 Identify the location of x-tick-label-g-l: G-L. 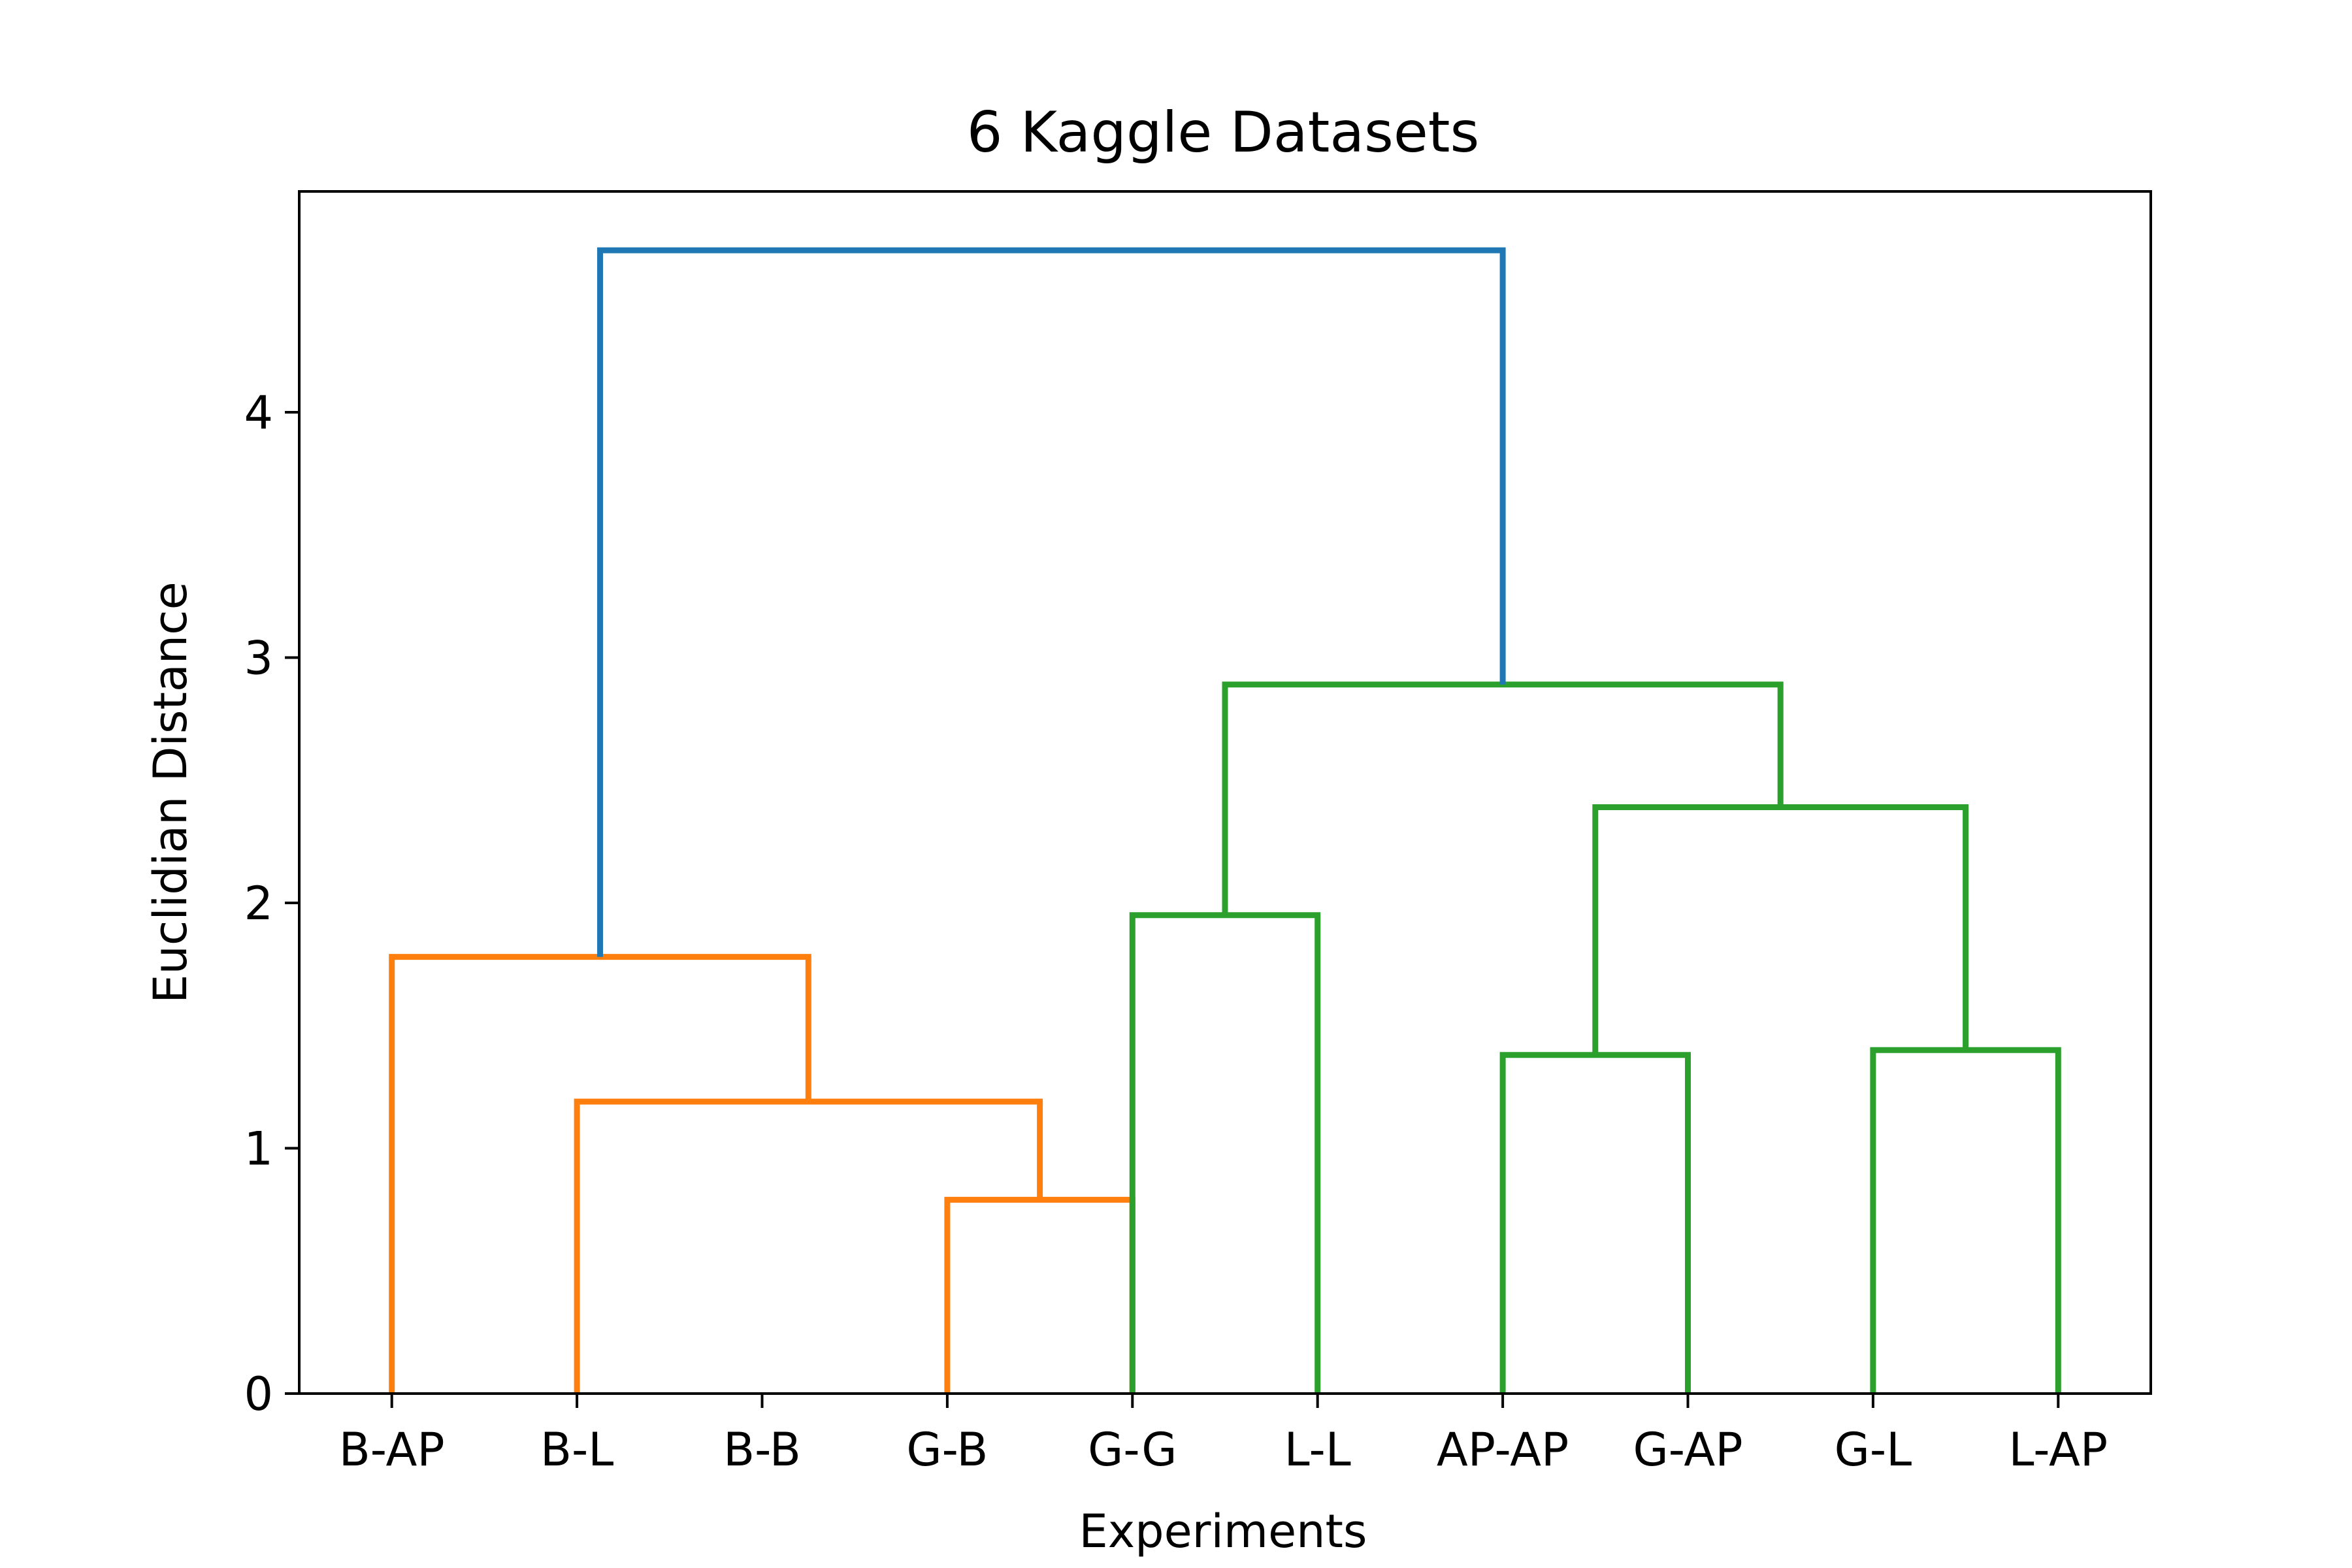
(1873, 1450).